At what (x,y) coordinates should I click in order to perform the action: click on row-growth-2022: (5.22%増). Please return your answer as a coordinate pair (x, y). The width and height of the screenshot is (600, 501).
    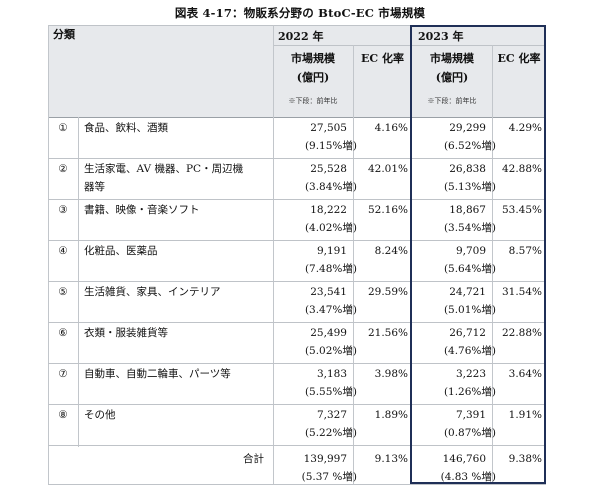
    Looking at the image, I should click on (330, 433).